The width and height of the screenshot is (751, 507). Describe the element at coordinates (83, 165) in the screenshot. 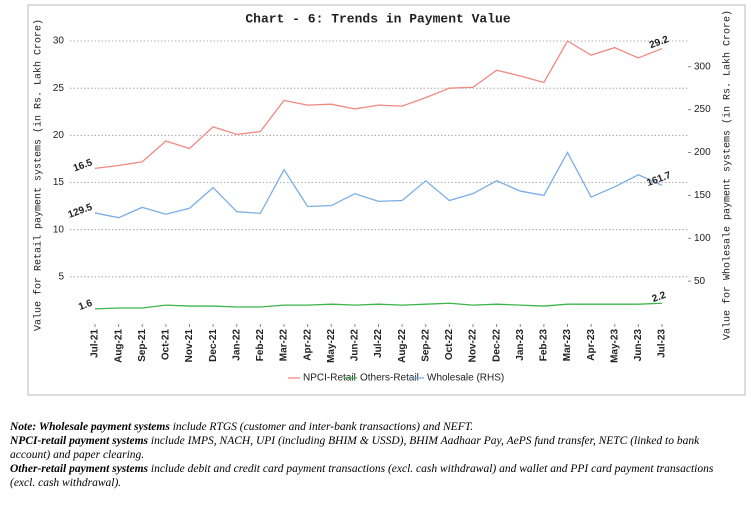

I see `data-label: 16.5` at that location.